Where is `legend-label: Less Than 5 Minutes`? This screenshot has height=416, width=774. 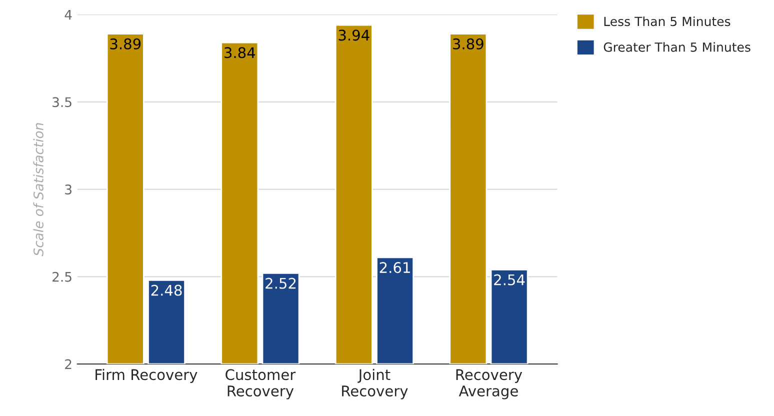
legend-label: Less Than 5 Minutes is located at coordinates (667, 21).